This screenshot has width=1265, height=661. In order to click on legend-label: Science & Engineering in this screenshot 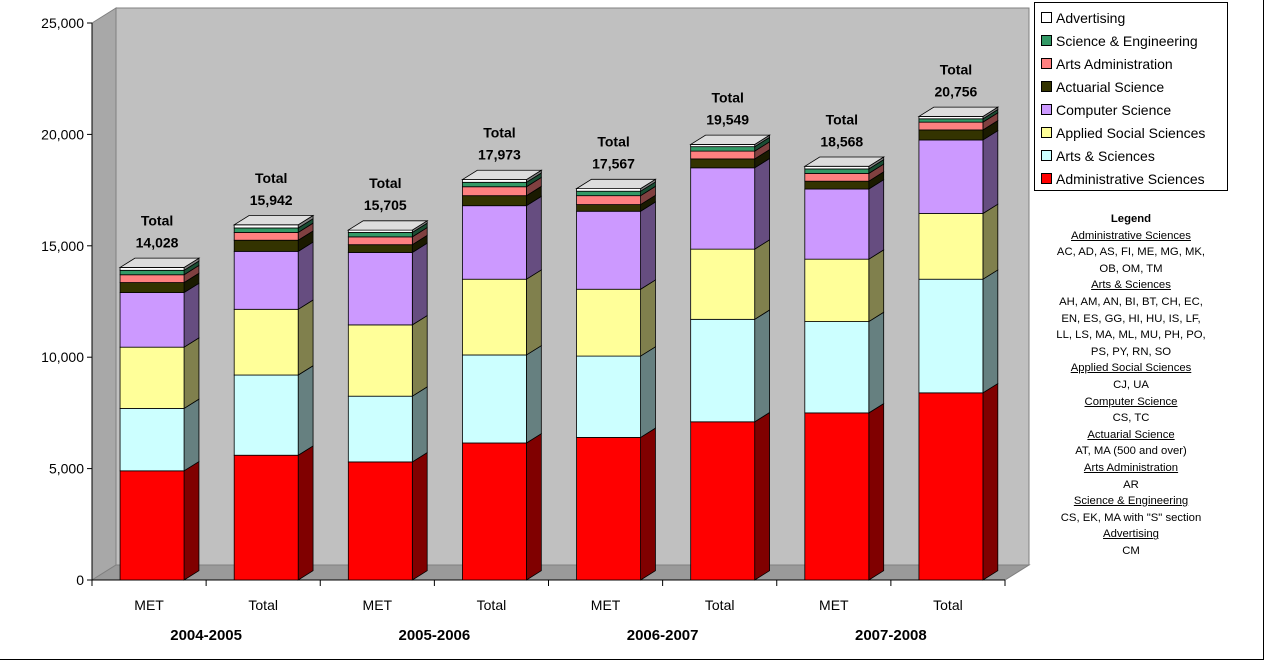, I will do `click(1127, 40)`.